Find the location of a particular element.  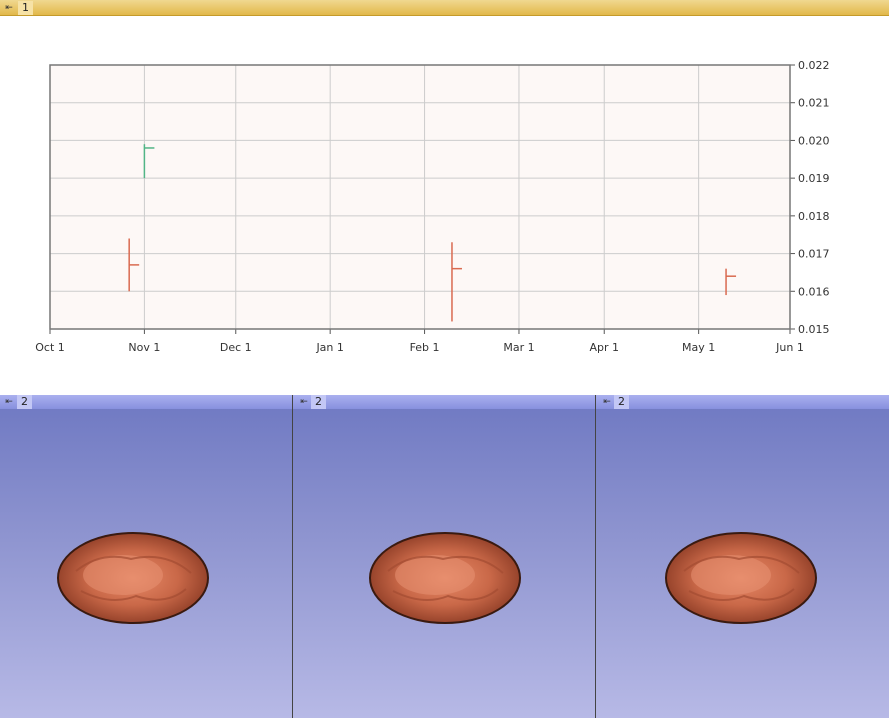

3d-view-3: ⇤ 2 is located at coordinates (742, 556).